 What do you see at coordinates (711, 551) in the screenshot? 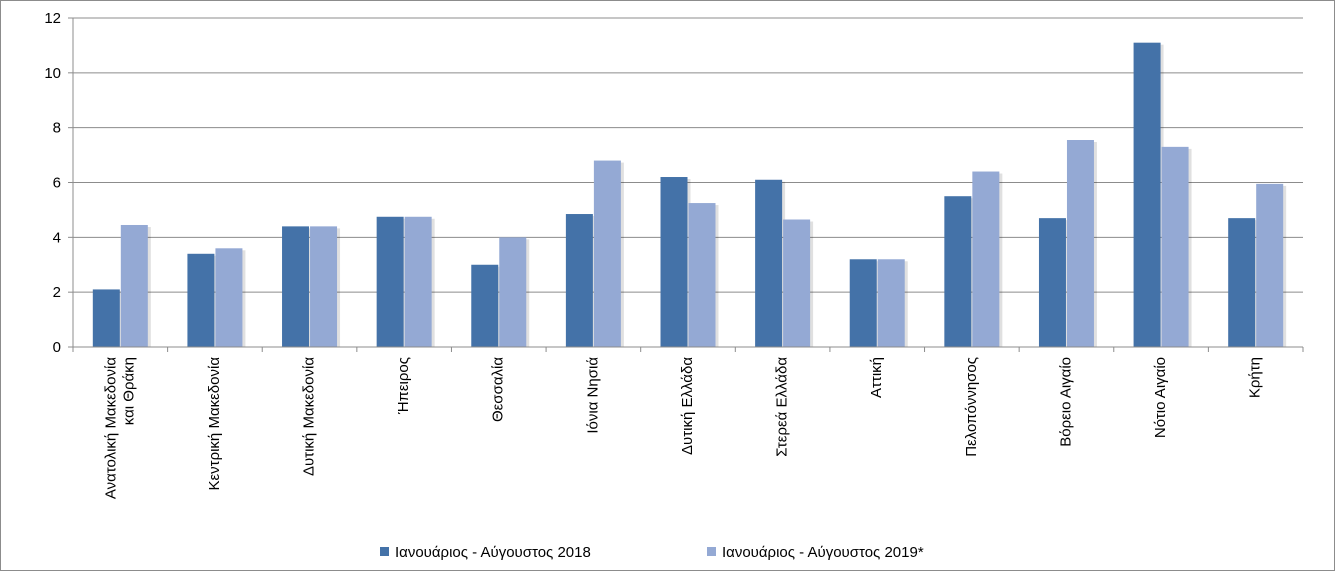
I see `legend-swatch-2019` at bounding box center [711, 551].